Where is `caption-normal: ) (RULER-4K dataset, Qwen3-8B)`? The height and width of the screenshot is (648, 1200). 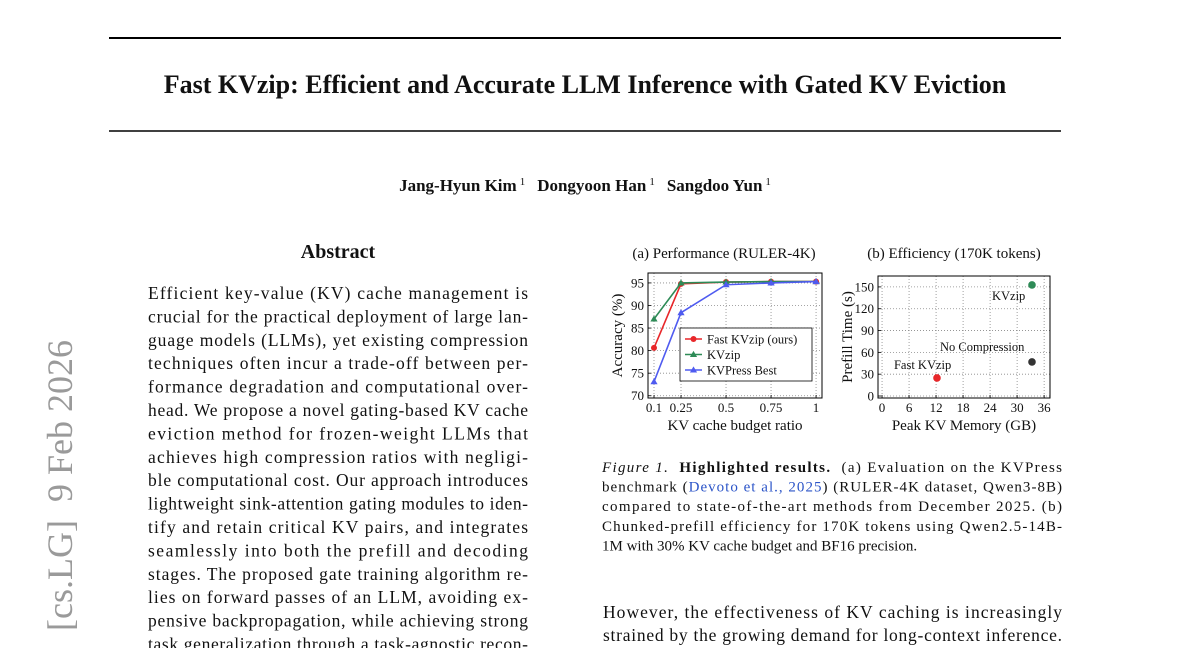 caption-normal: ) (RULER-4K dataset, Qwen3-8B) is located at coordinates (942, 488).